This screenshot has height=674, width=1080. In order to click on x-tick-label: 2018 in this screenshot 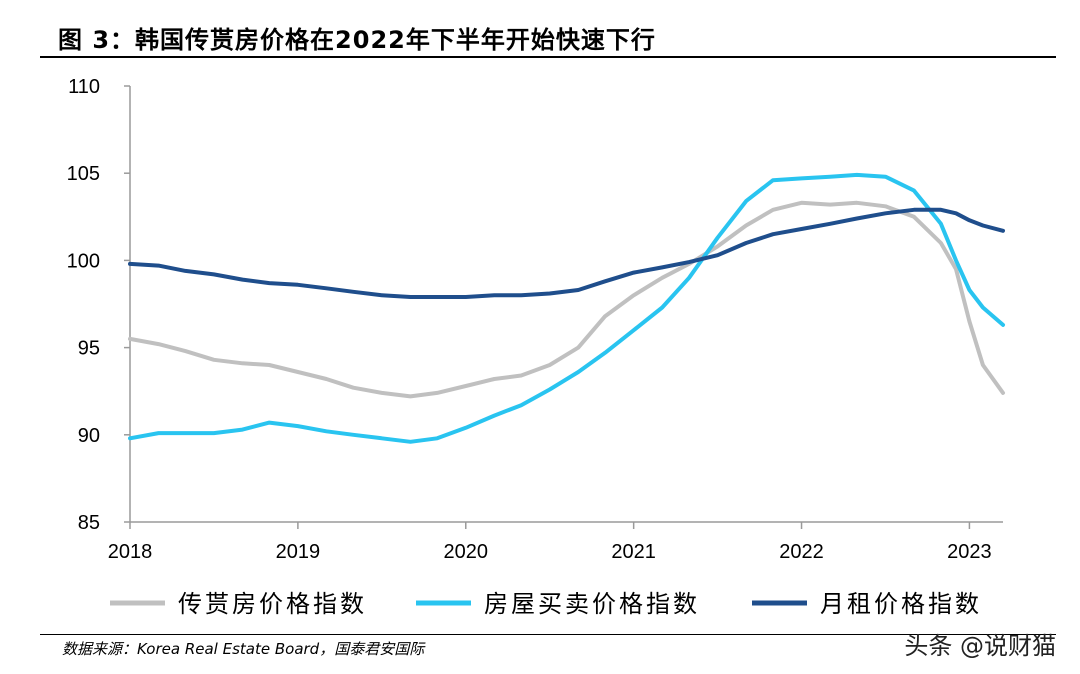, I will do `click(130, 552)`.